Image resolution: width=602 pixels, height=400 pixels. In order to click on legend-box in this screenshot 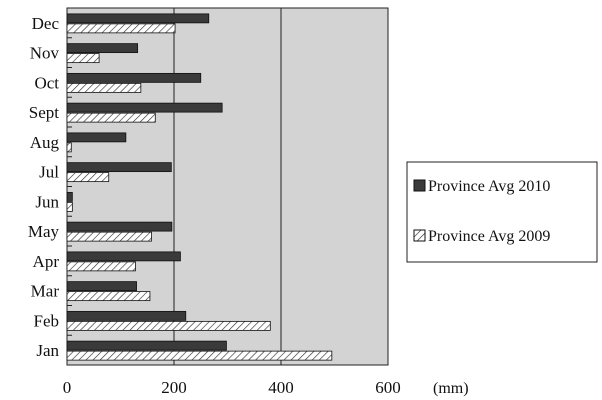, I will do `click(502, 212)`.